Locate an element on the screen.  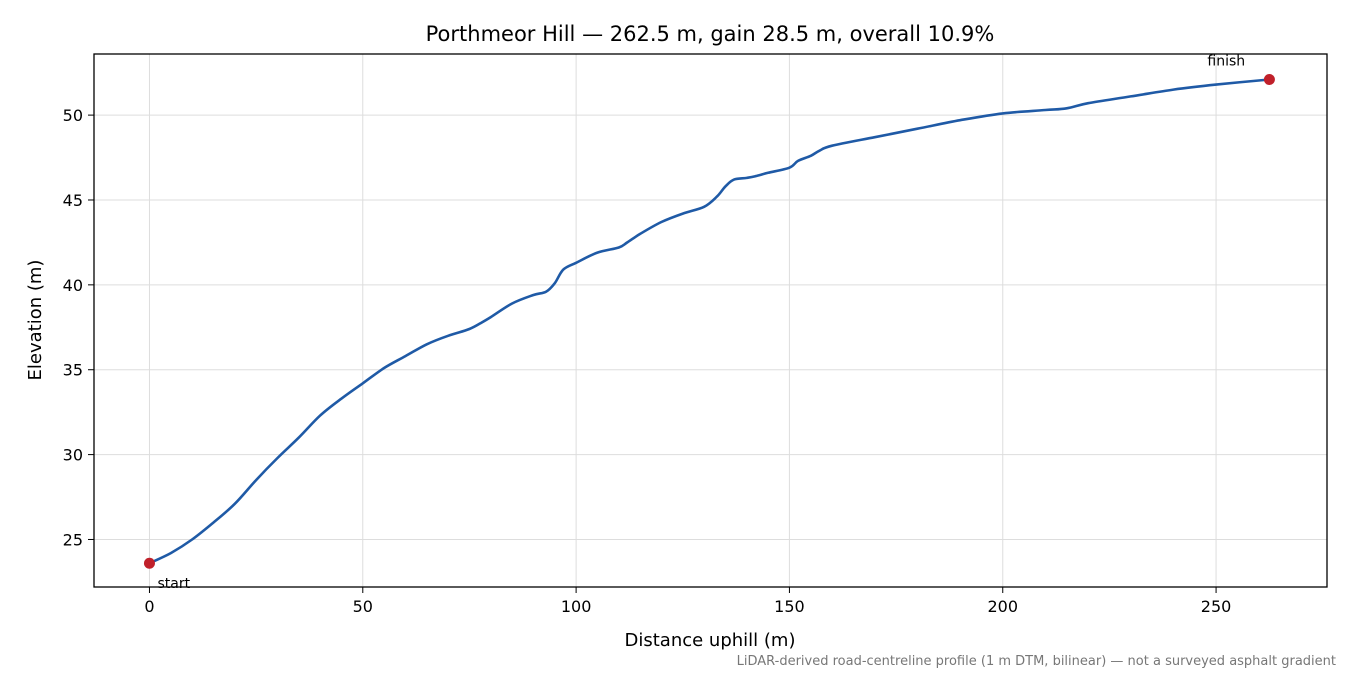
x-tick-label: 250 is located at coordinates (1216, 606).